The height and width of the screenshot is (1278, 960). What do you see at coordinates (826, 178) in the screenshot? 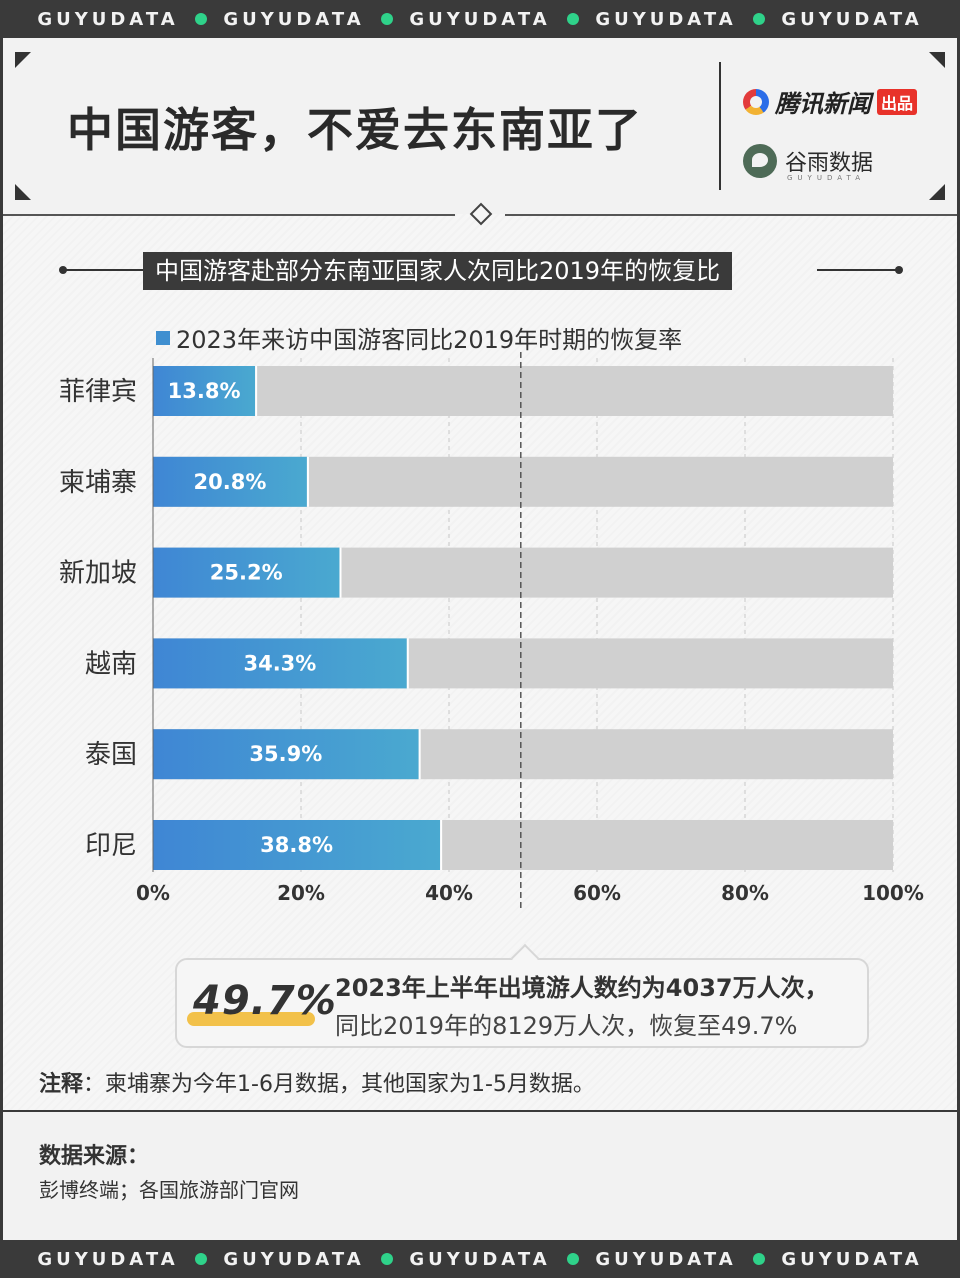
I see `brand2-sub: GUYUDATA` at bounding box center [826, 178].